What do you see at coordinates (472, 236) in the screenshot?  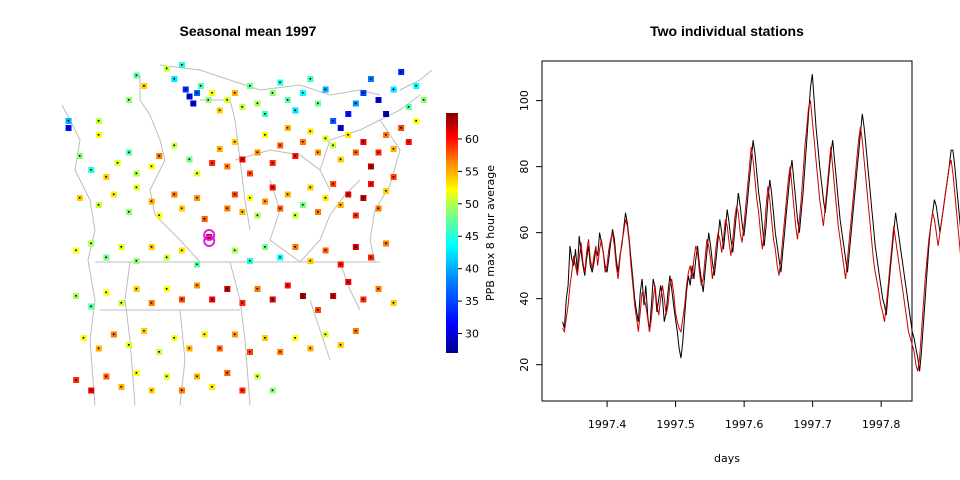 I see `colorbar-tick-label: 45` at bounding box center [472, 236].